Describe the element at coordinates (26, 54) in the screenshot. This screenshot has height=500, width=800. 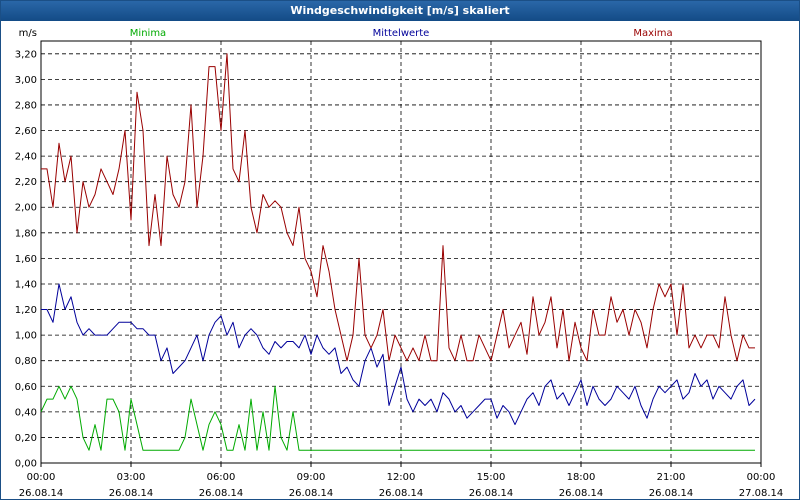
I see `y-tick-label: 3,20` at that location.